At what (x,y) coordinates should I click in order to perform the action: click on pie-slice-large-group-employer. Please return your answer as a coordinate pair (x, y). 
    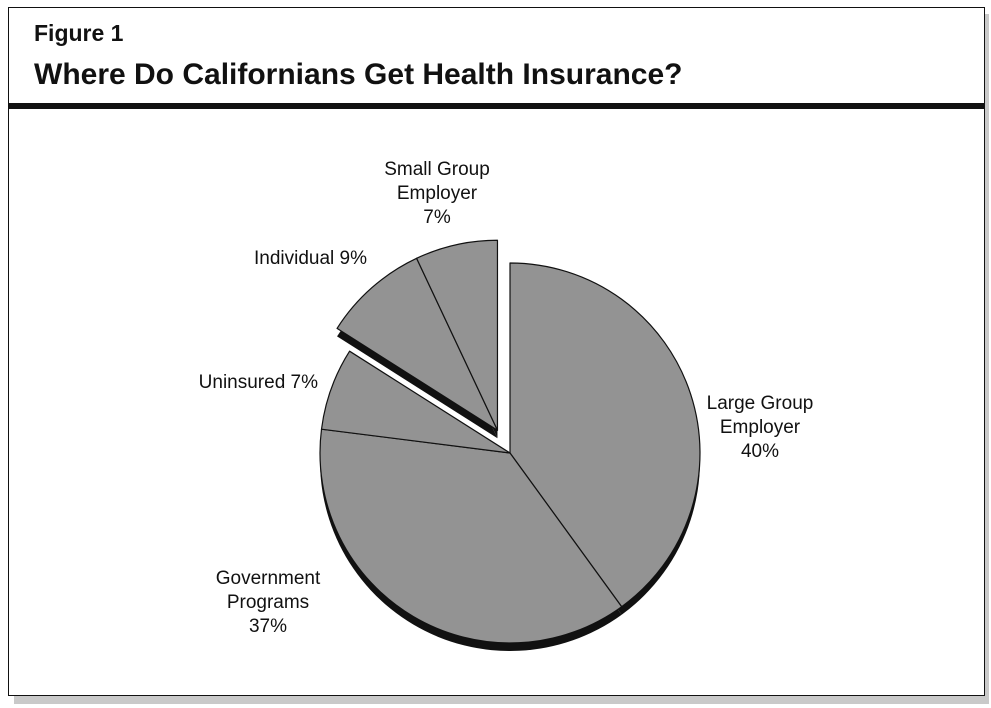
    Looking at the image, I should click on (605, 435).